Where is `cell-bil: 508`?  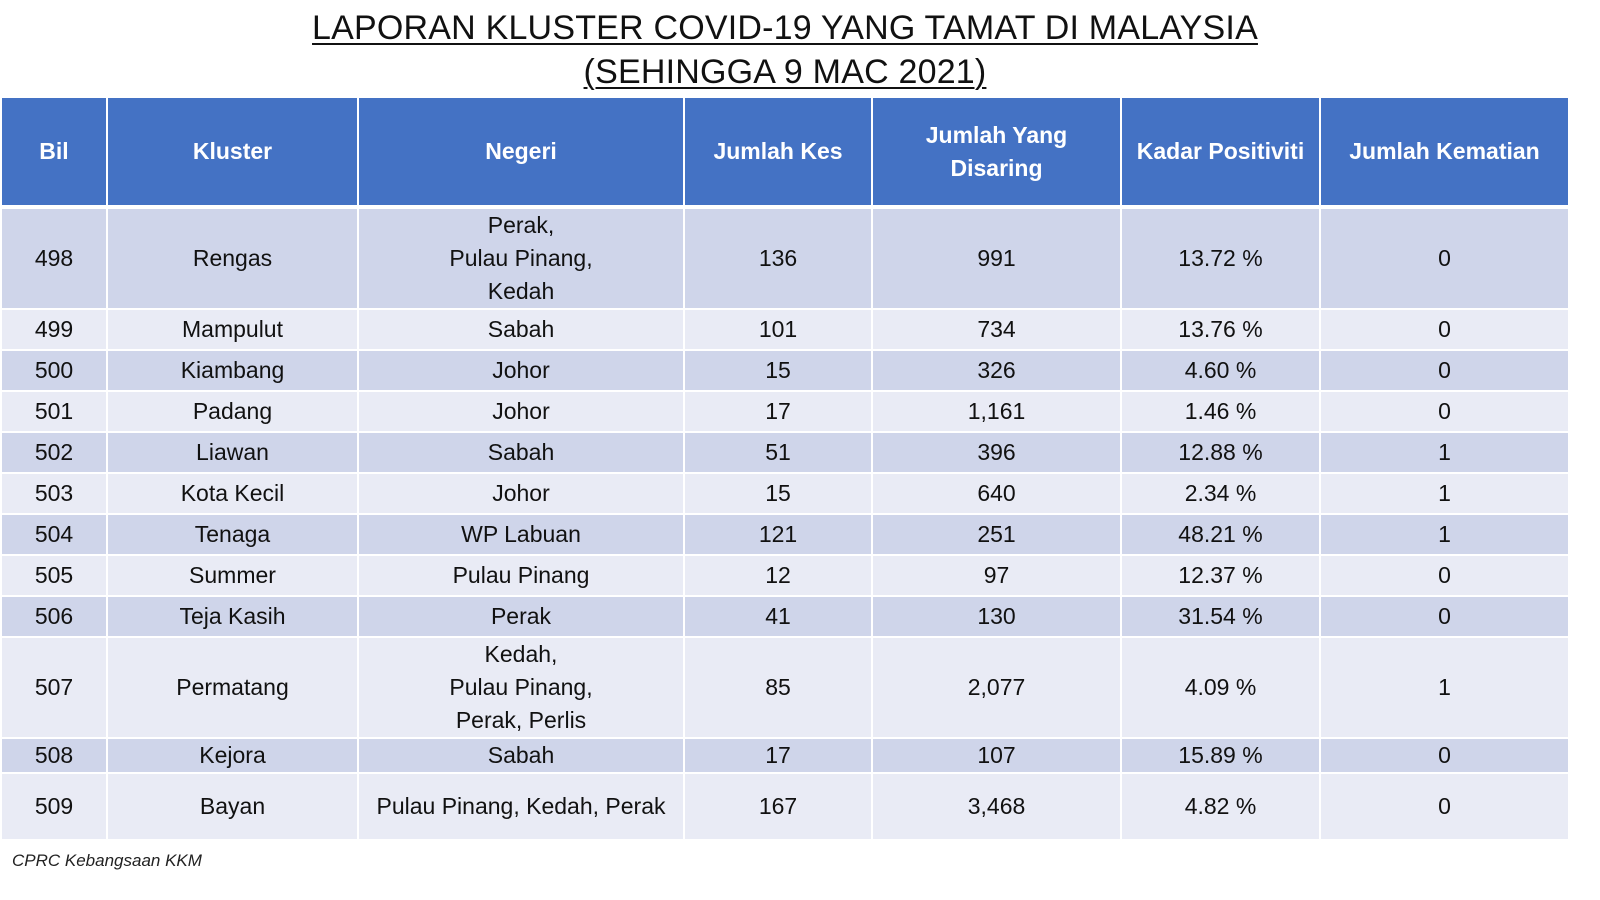
cell-bil: 508 is located at coordinates (54, 755).